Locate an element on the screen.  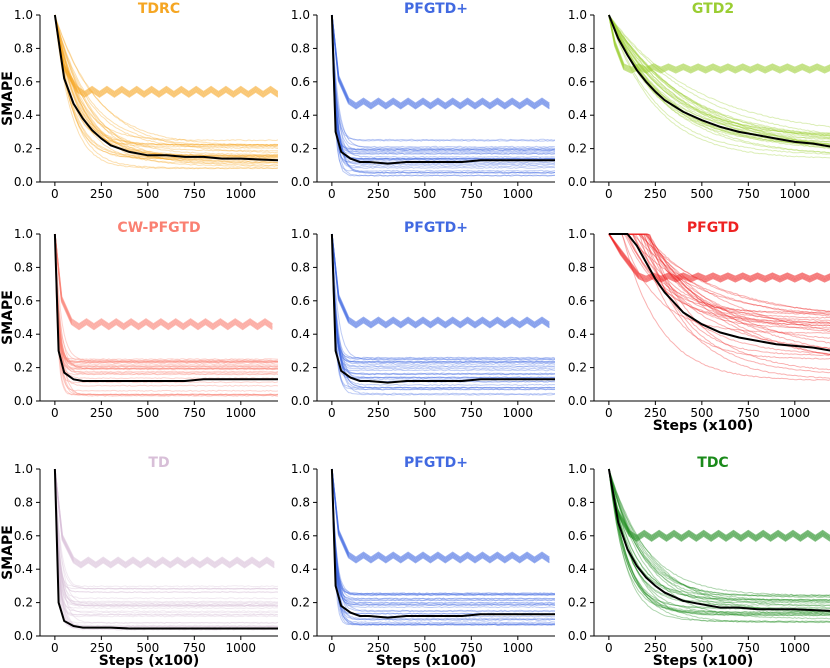
y-tick-label: 1.0 is located at coordinates (577, 15).